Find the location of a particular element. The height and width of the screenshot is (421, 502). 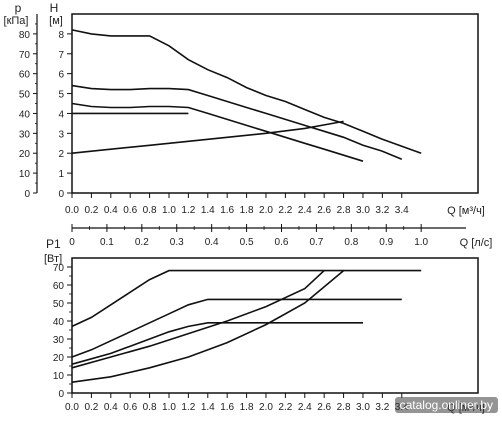

p1-tick-label: 40 is located at coordinates (59, 322).